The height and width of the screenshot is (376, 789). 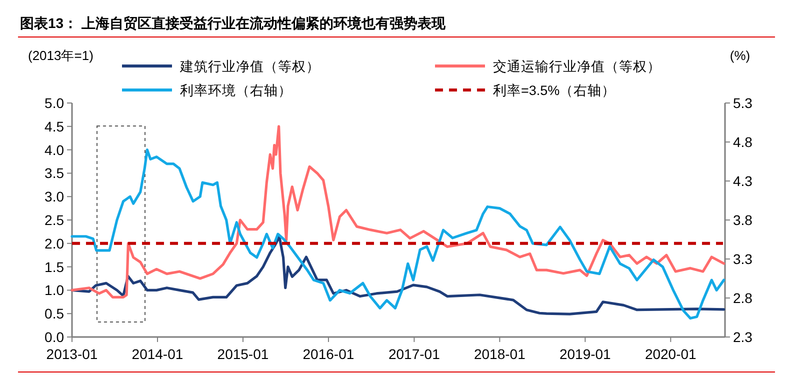 What do you see at coordinates (740, 55) in the screenshot?
I see `y2-axis-title: (%)` at bounding box center [740, 55].